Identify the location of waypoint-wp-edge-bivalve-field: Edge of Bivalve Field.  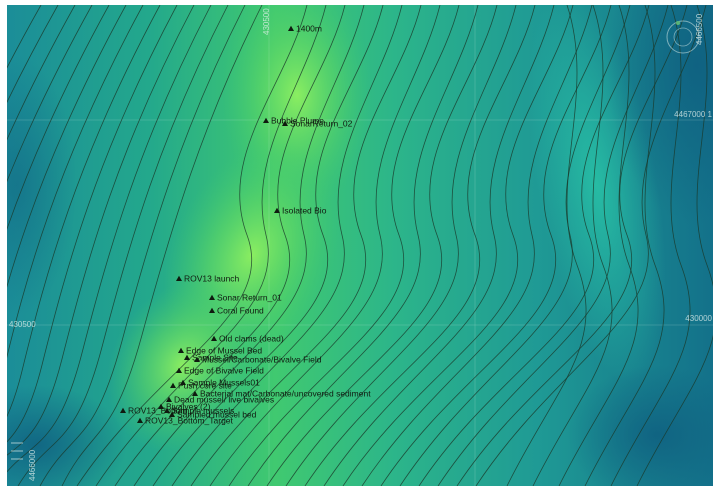
(220, 371).